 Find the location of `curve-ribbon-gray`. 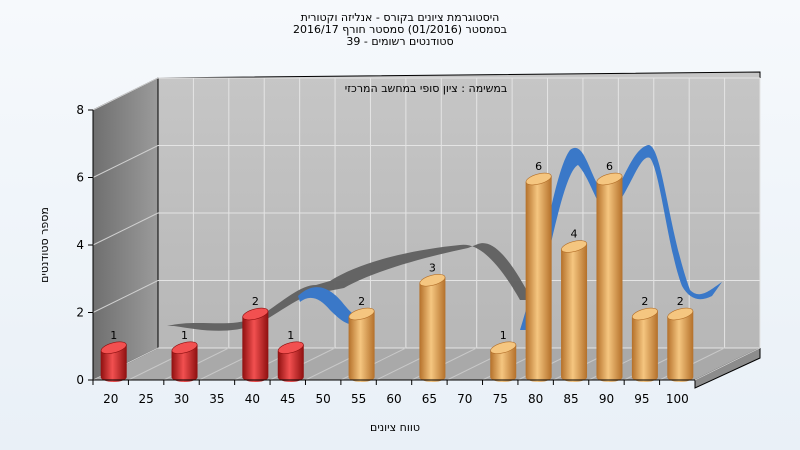

curve-ribbon-gray is located at coordinates (349, 287).